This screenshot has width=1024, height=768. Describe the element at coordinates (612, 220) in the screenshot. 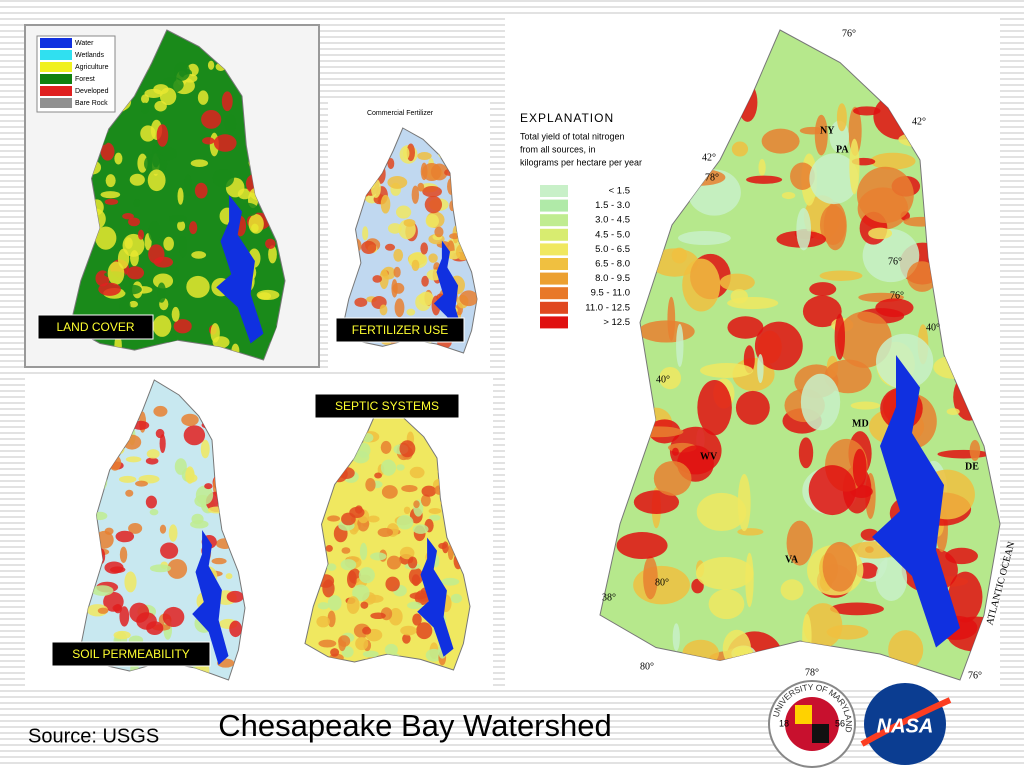

I see `class-label: 3.0 - 4.5` at that location.